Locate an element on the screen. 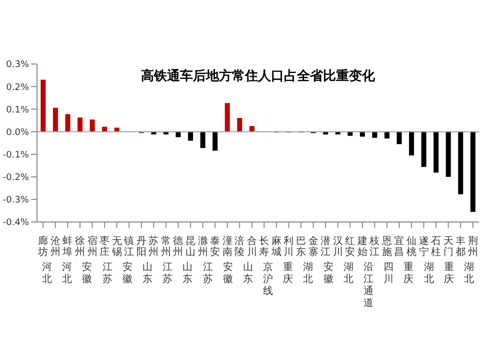 This screenshot has width=500, height=362. x-tick-label: 常州 is located at coordinates (165, 246).